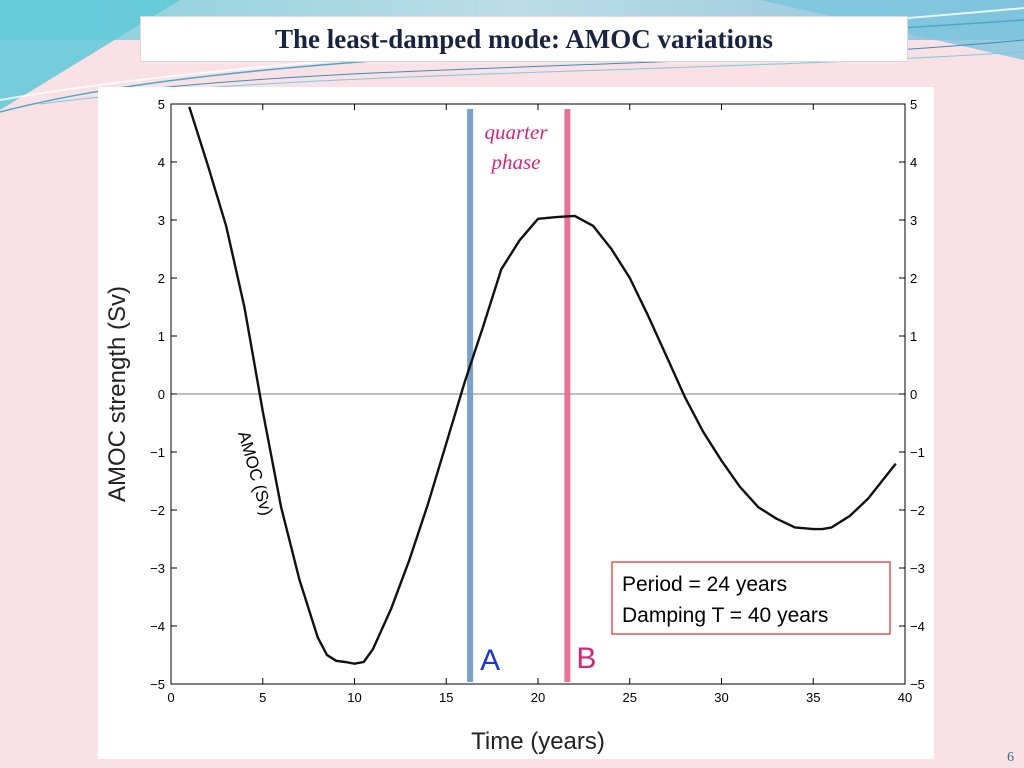  I want to click on y-tick-label-left: −1, so click(157, 452).